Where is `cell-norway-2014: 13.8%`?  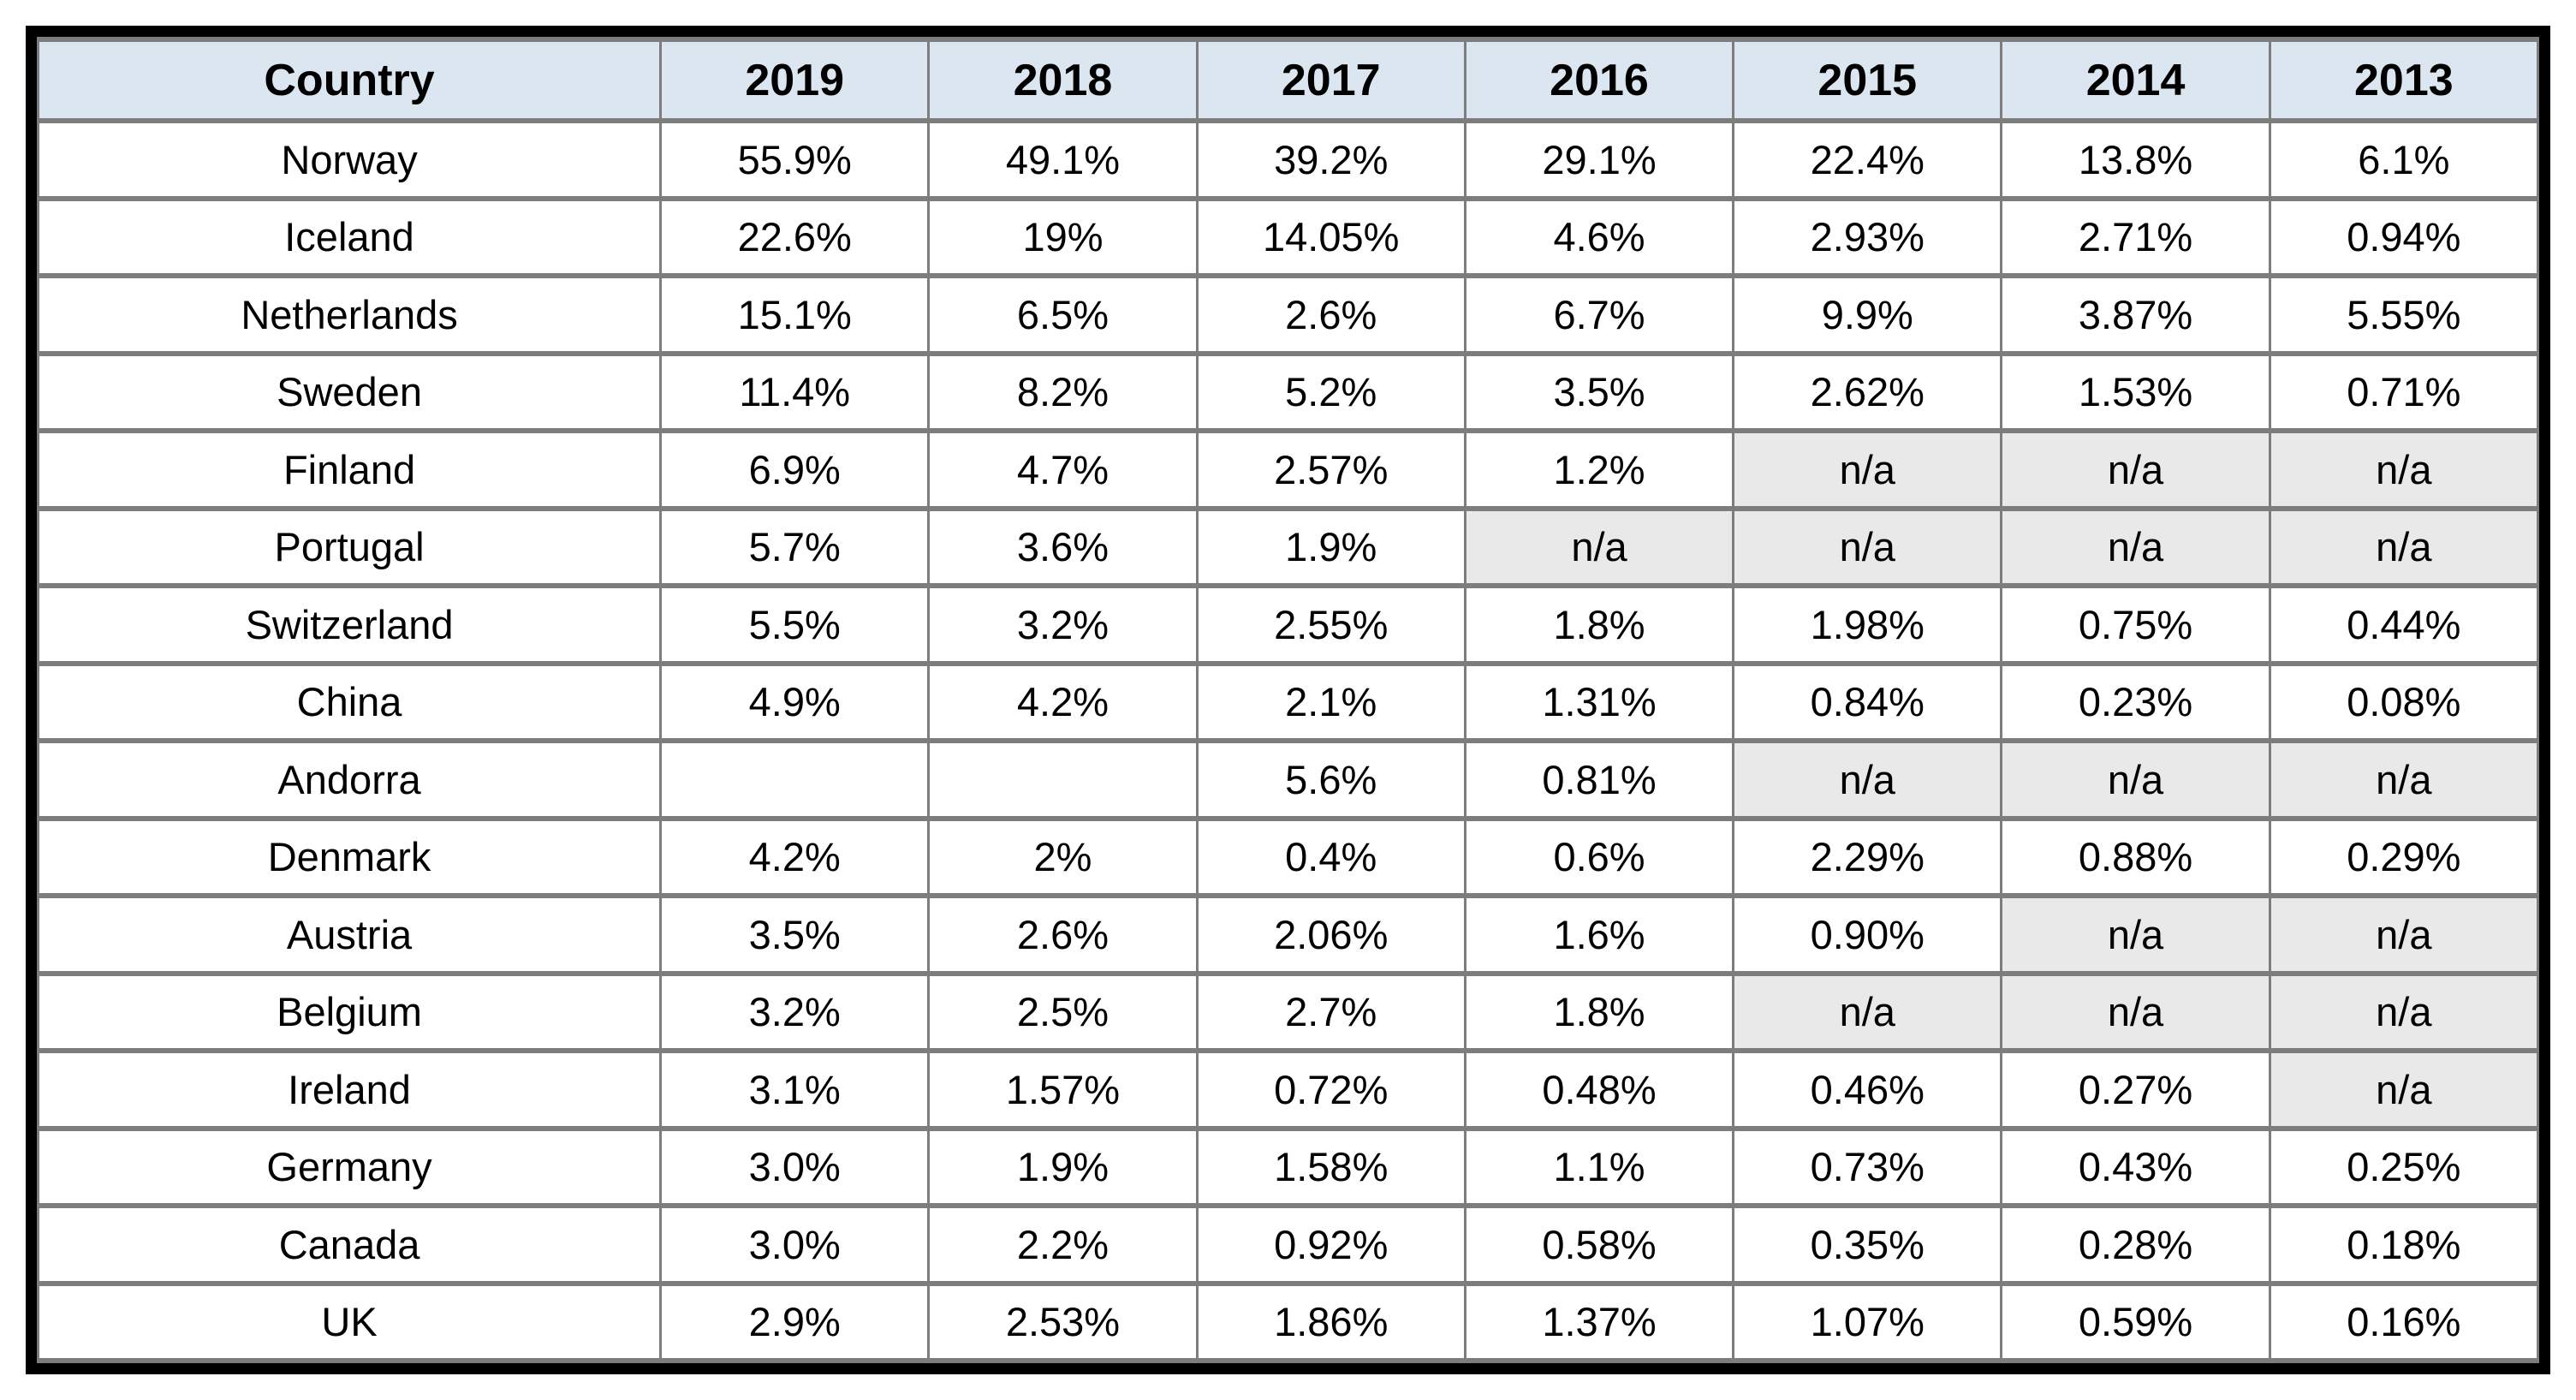 cell-norway-2014: 13.8% is located at coordinates (2135, 159).